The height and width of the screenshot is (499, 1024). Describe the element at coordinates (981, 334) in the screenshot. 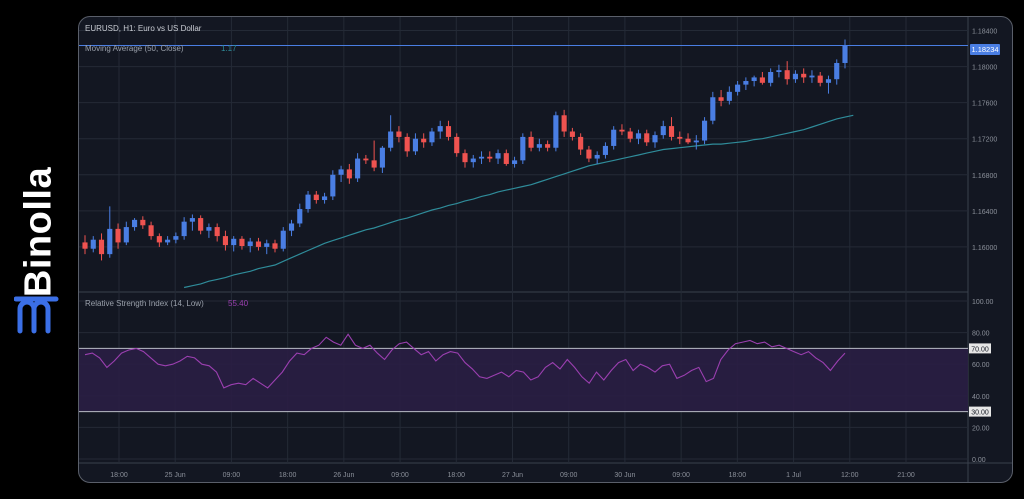

I see `rsi-tick-label: 80.00` at that location.